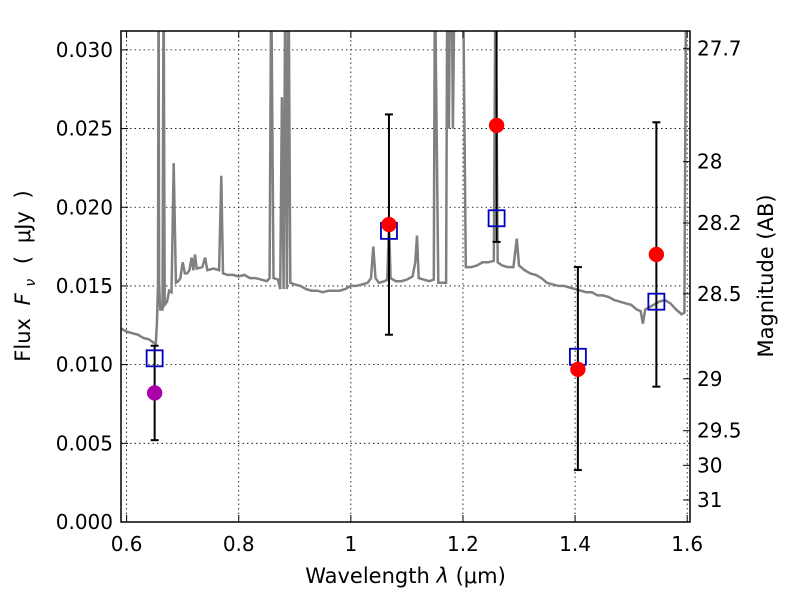 The image size is (800, 600). Describe the element at coordinates (441, 576) in the screenshot. I see `x-axis-label-symbol: λ` at that location.